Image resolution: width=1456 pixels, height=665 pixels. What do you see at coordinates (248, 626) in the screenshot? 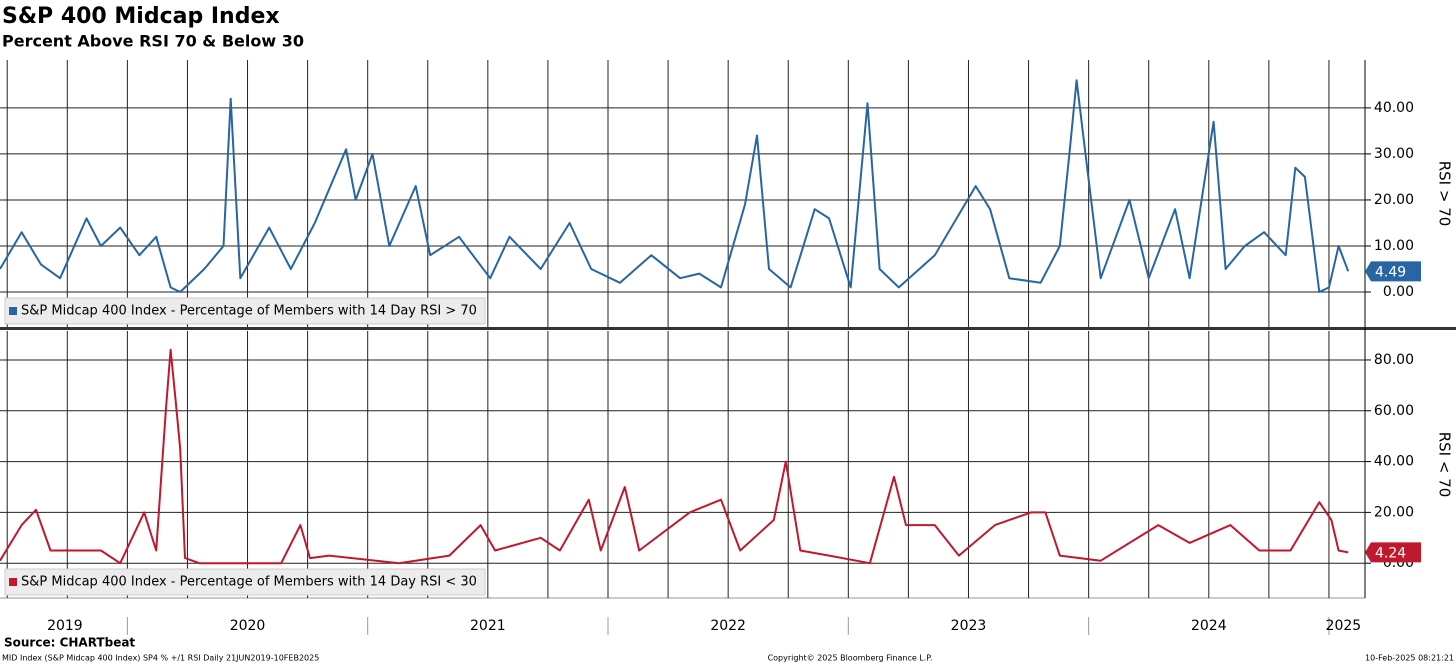
I see `x-tick-label: 2020` at bounding box center [248, 626].